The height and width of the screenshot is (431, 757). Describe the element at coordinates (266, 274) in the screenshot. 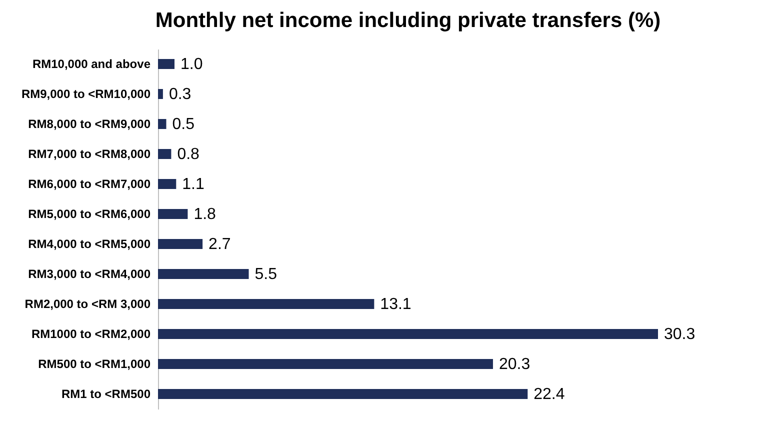

I see `data-label: 5.5` at that location.